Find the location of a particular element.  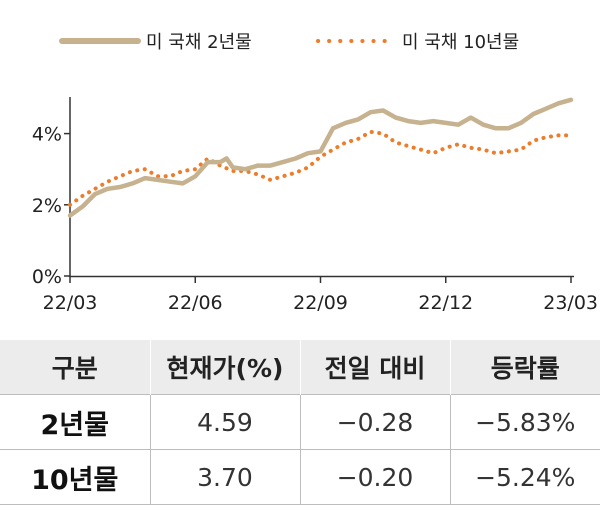

legend-label-10y: 미 국채 10년물 is located at coordinates (460, 42).